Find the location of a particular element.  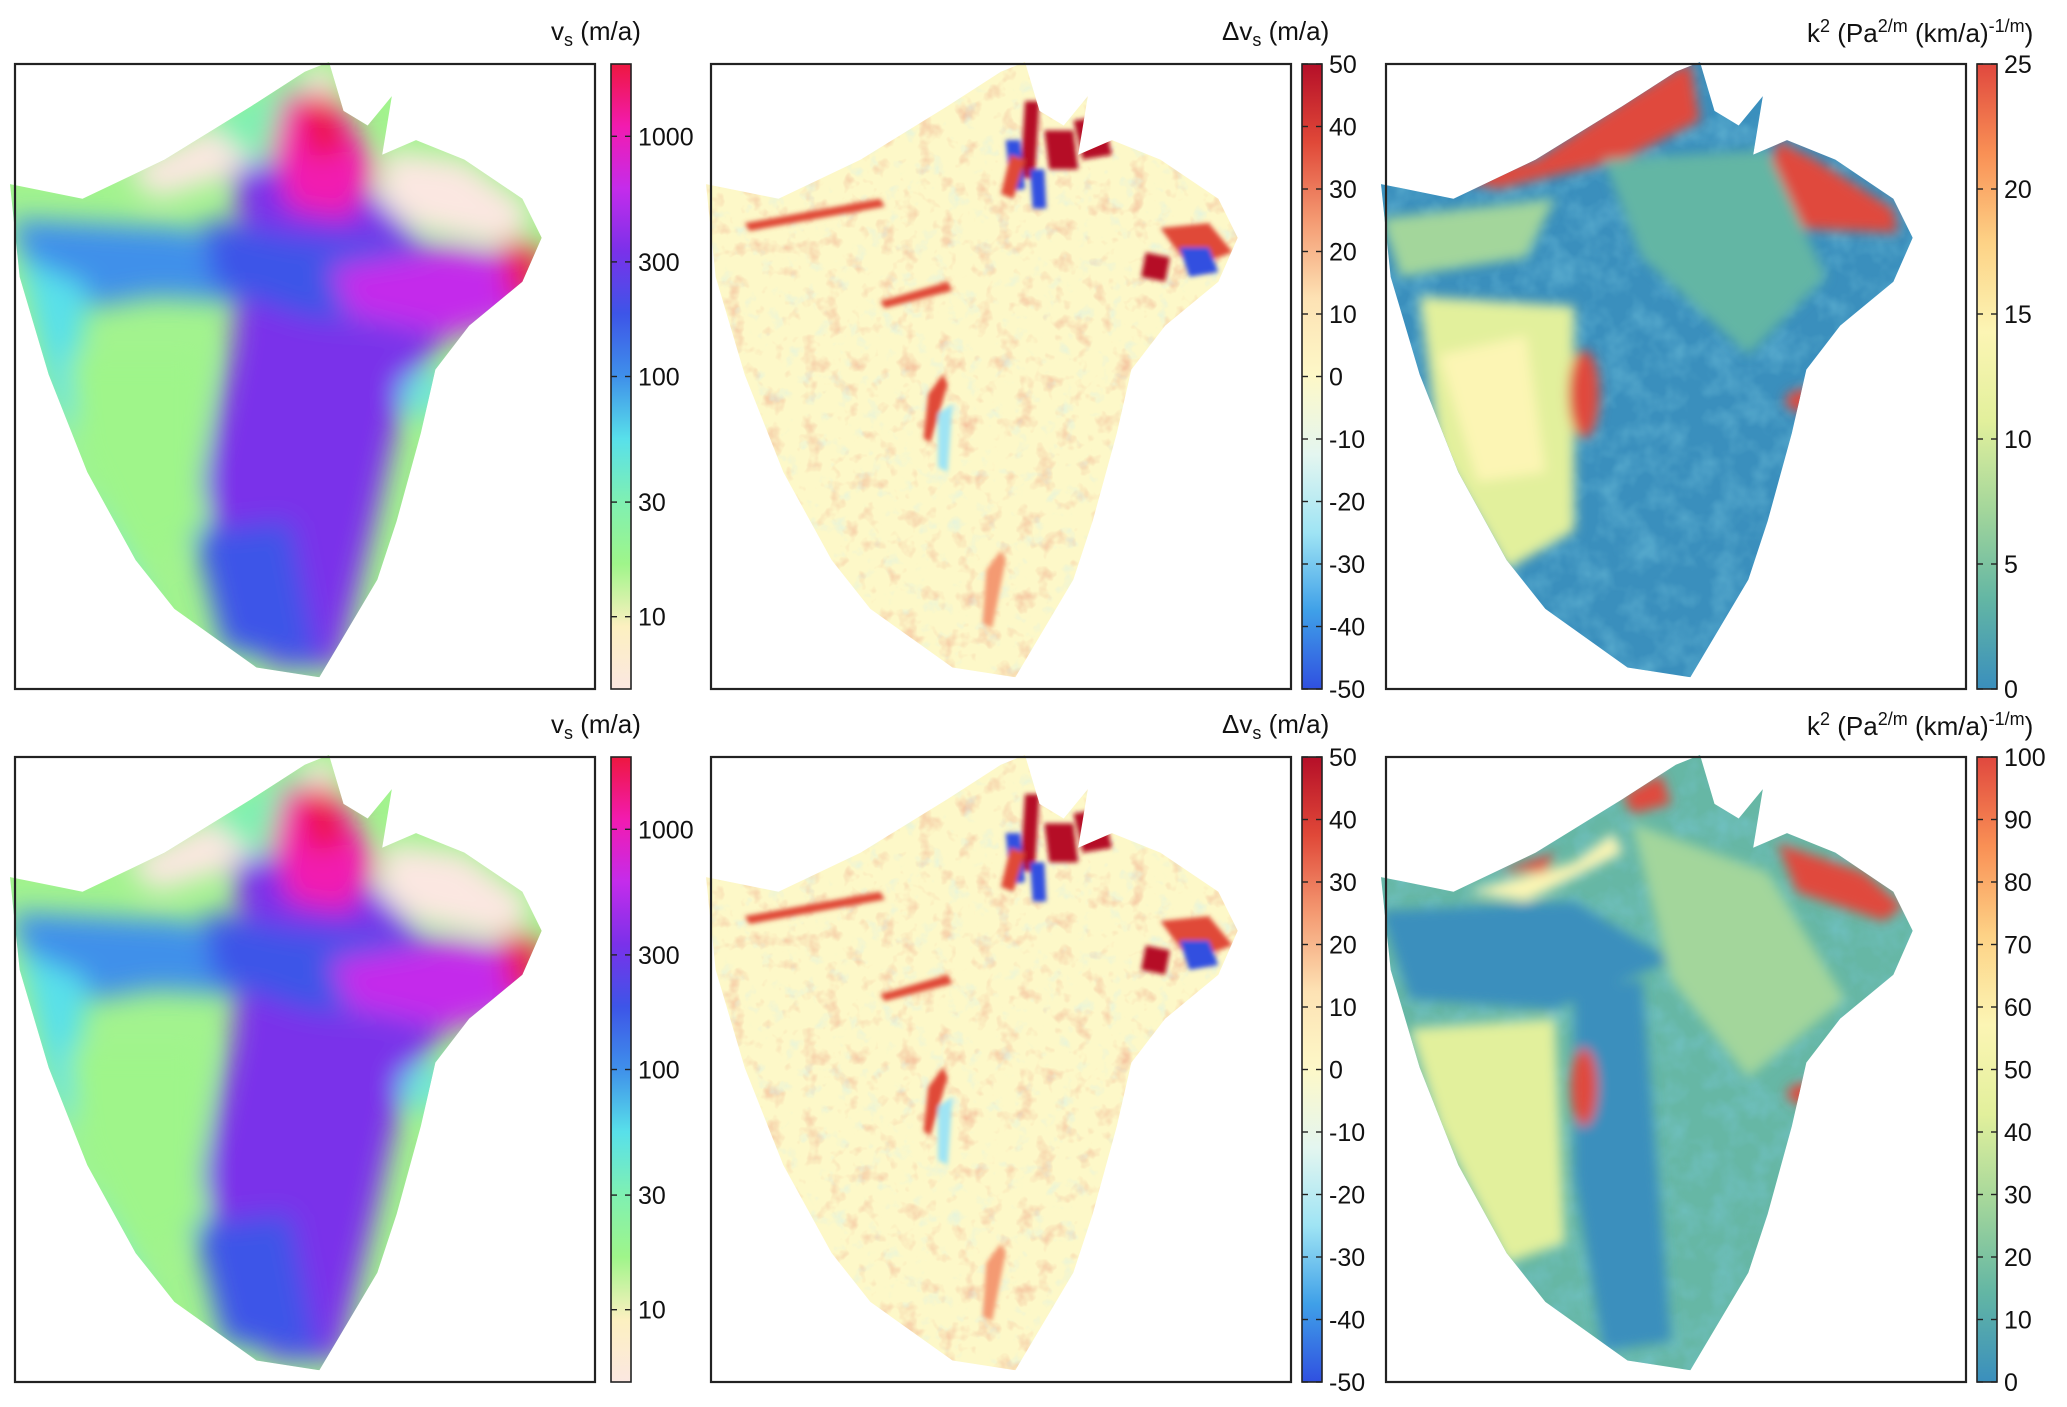

colorbar-tick-label: 80 is located at coordinates (2018, 883).